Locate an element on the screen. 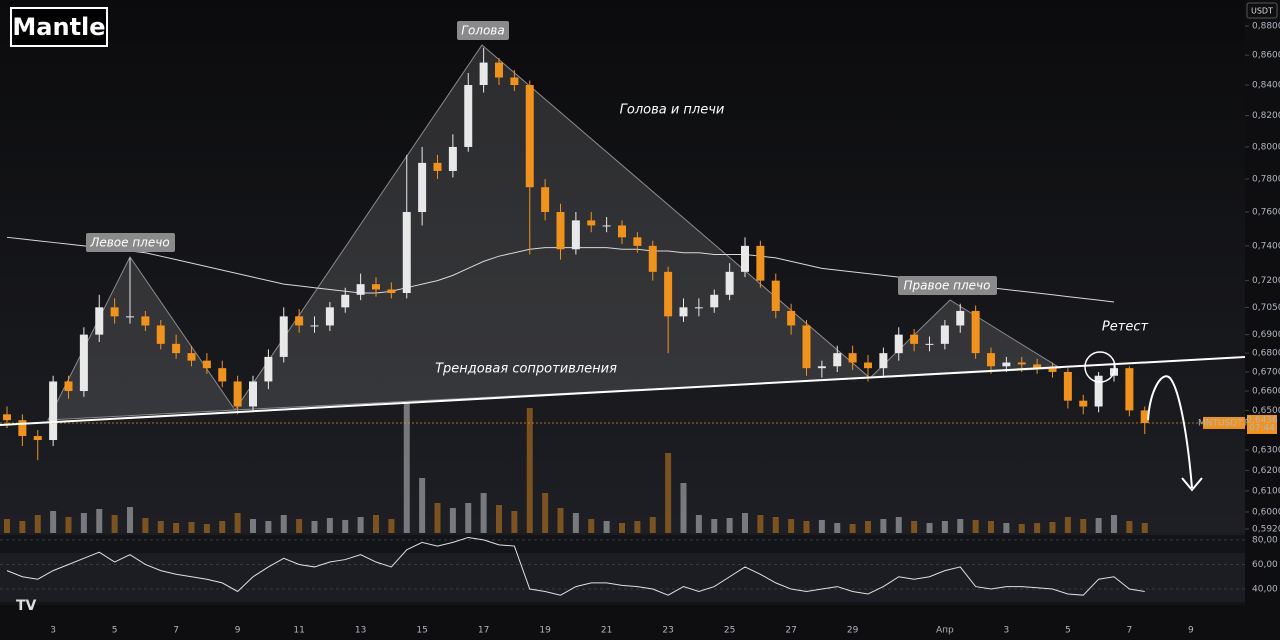 This screenshot has width=1280, height=640. tag-box is located at coordinates (483, 30).